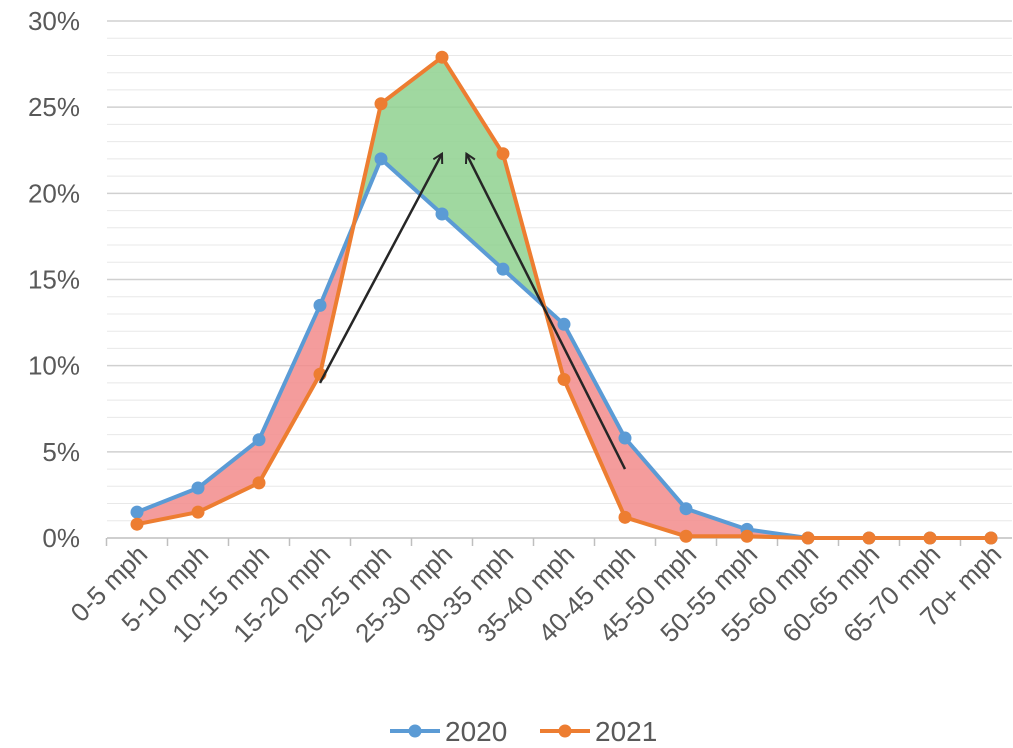  I want to click on legend: 2020 2021, so click(523, 731).